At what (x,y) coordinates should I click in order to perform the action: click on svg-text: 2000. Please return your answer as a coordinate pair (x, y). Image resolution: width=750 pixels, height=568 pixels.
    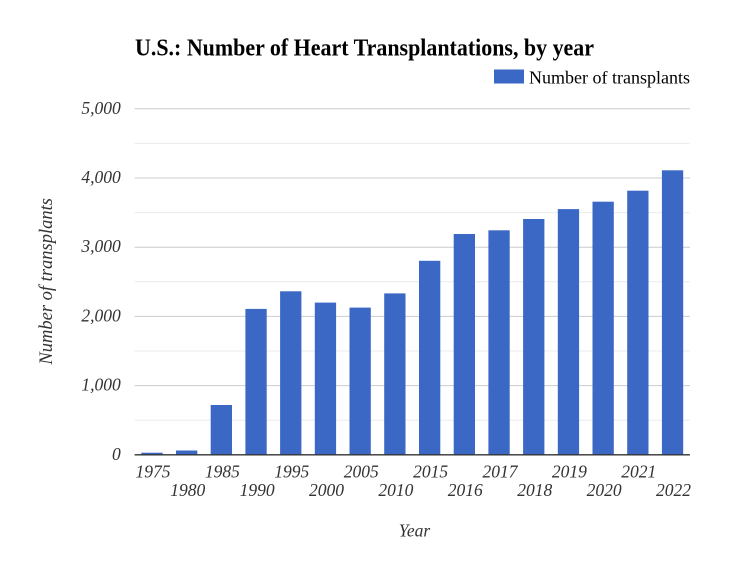
    Looking at the image, I should click on (326, 490).